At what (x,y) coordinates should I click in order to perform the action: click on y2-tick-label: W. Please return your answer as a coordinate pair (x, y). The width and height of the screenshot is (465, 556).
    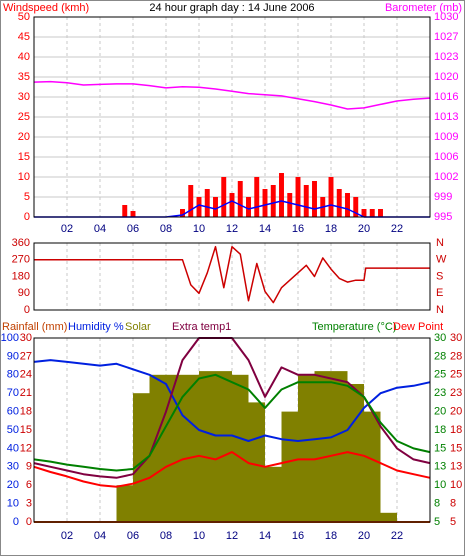
    Looking at the image, I should click on (441, 260).